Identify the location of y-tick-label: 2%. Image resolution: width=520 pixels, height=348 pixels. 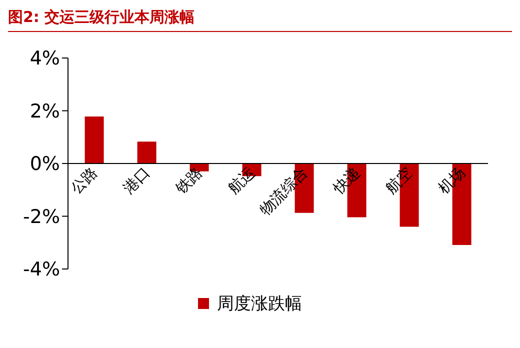
(45, 111).